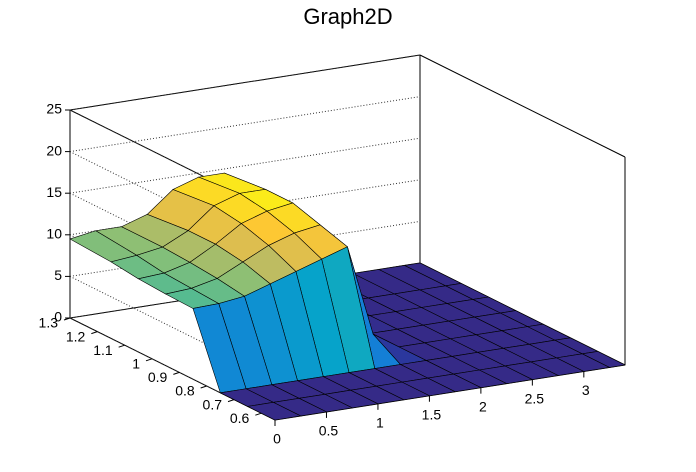 The width and height of the screenshot is (696, 472). Describe the element at coordinates (213, 404) in the screenshot. I see `y-tick-label: 0.7` at that location.